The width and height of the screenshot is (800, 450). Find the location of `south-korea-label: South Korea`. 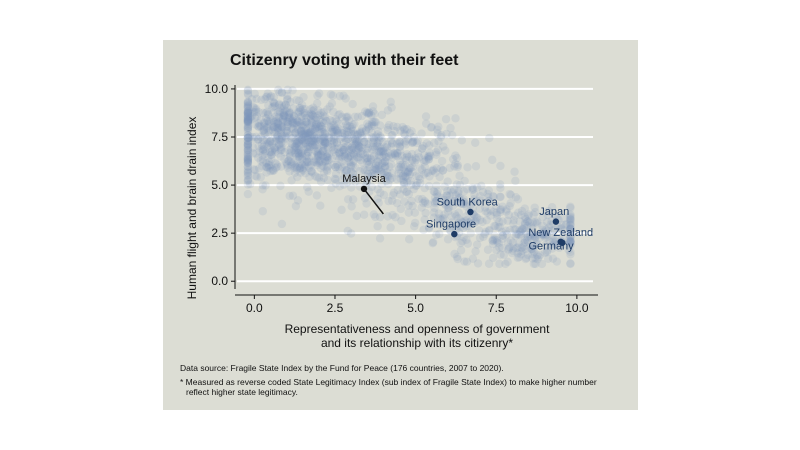

south-korea-label: South Korea is located at coordinates (468, 202).